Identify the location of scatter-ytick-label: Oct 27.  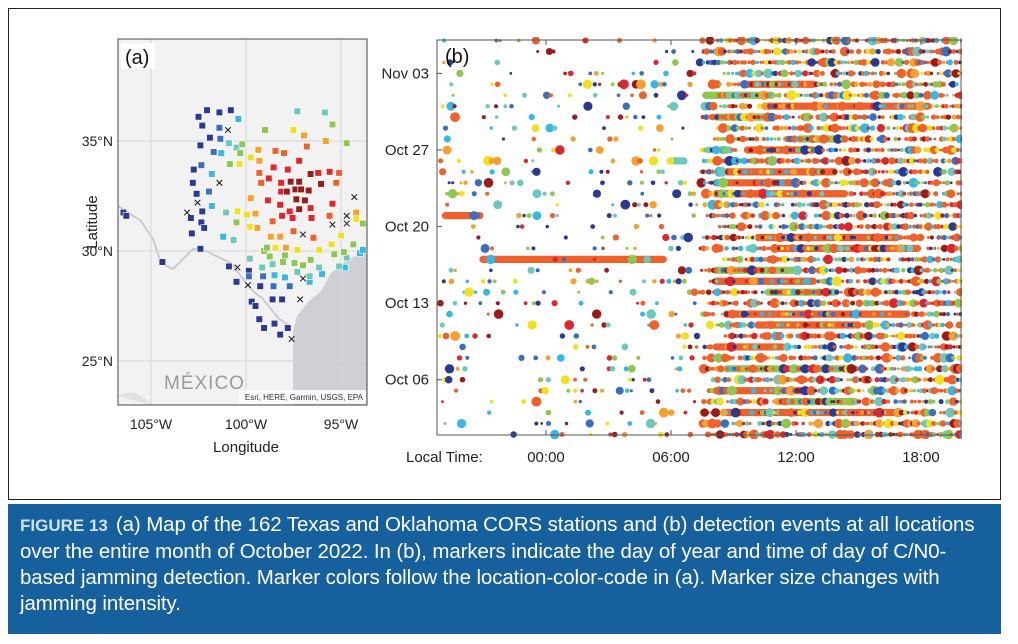
(407, 150).